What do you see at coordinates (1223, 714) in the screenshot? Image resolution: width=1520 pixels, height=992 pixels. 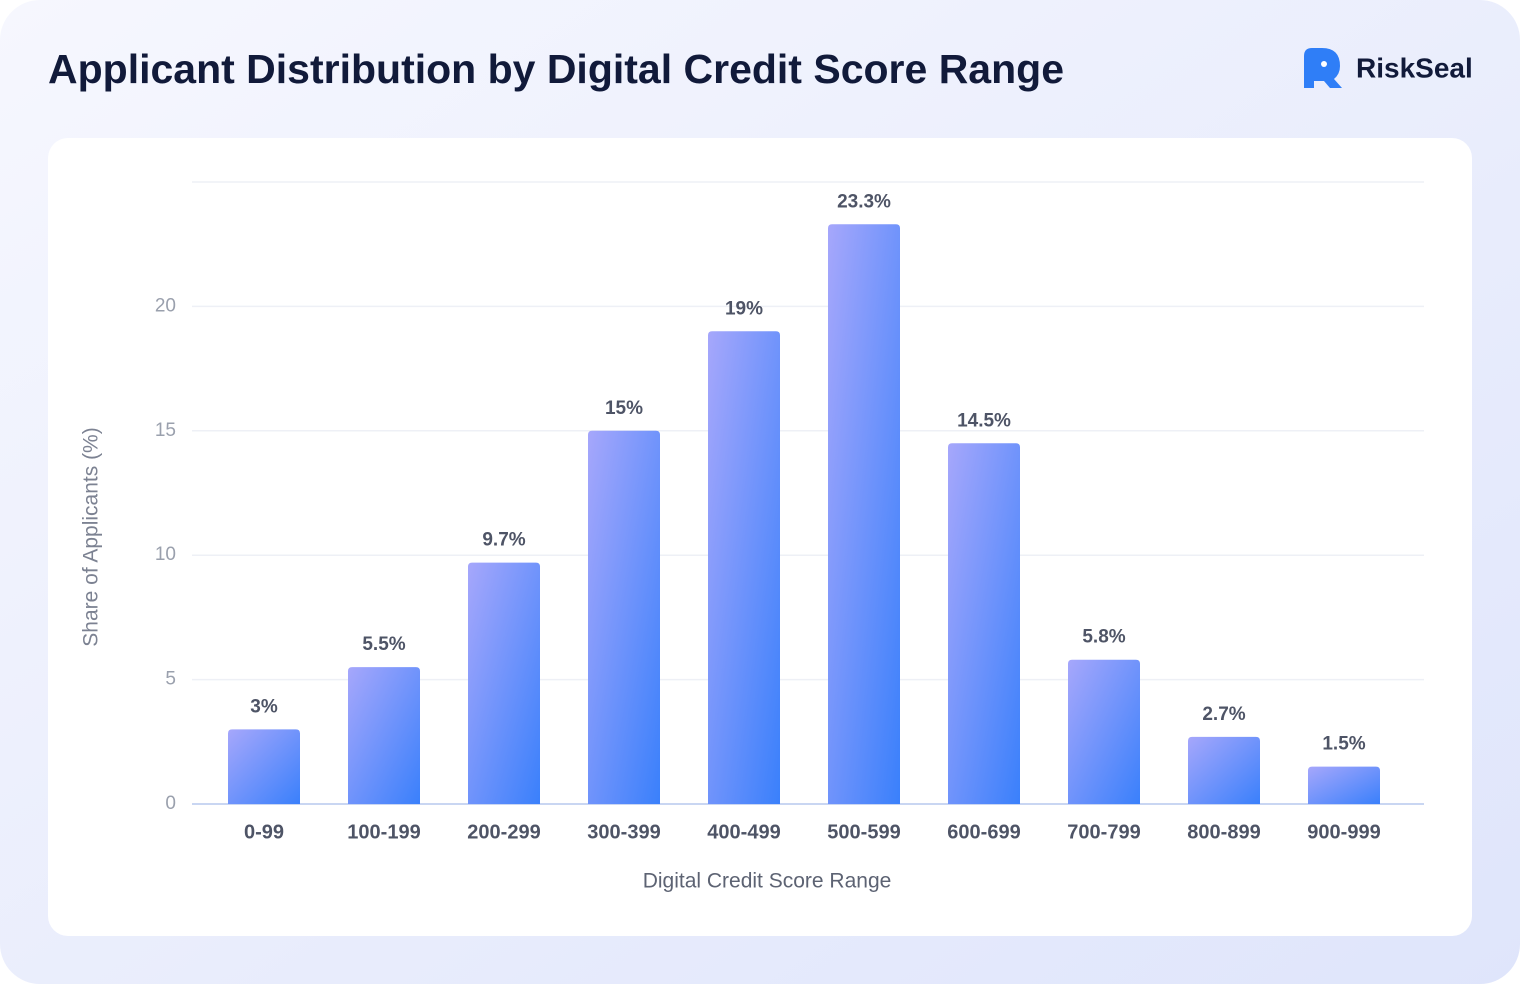 I see `value-label: 2.7%` at bounding box center [1223, 714].